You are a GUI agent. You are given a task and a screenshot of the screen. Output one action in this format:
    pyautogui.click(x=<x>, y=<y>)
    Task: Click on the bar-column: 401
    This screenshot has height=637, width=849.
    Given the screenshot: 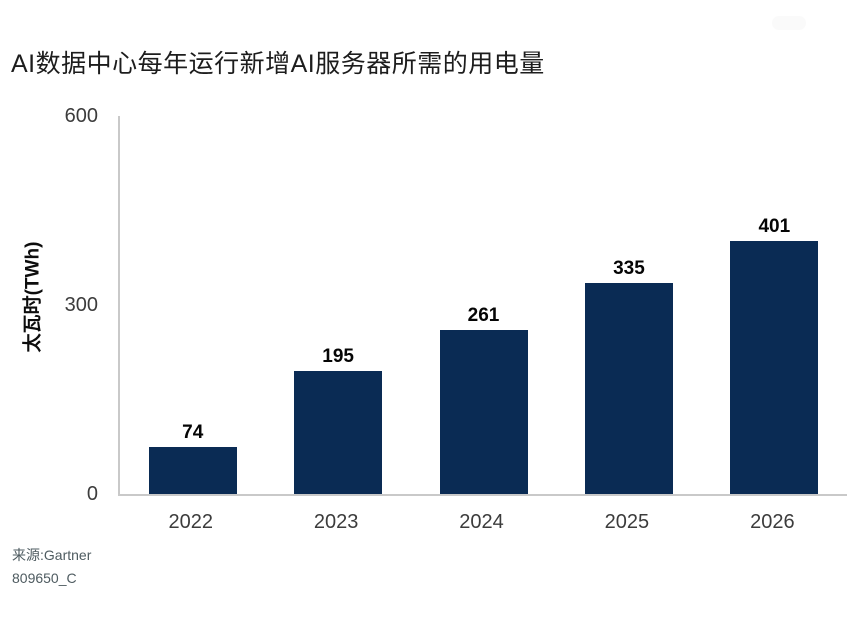 What is the action you would take?
    pyautogui.click(x=774, y=305)
    